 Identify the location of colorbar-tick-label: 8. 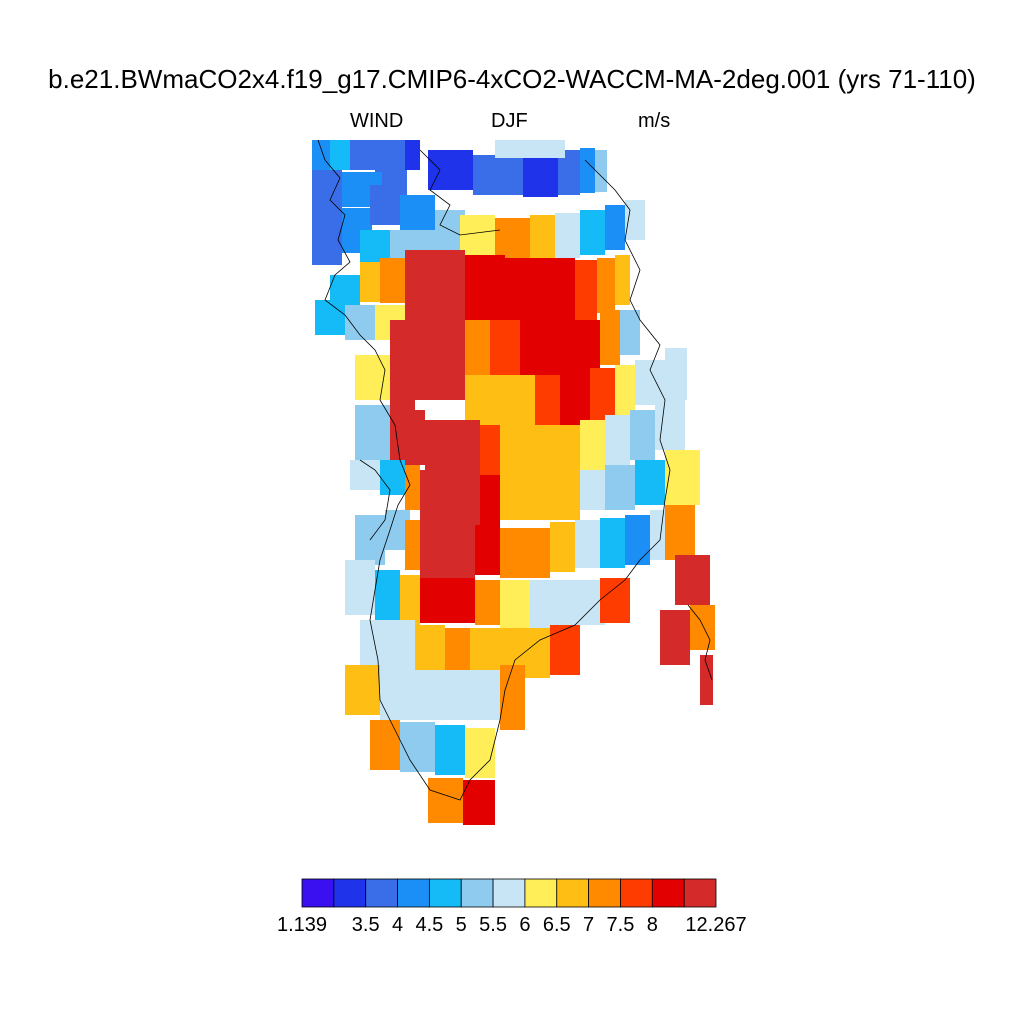
(652, 925).